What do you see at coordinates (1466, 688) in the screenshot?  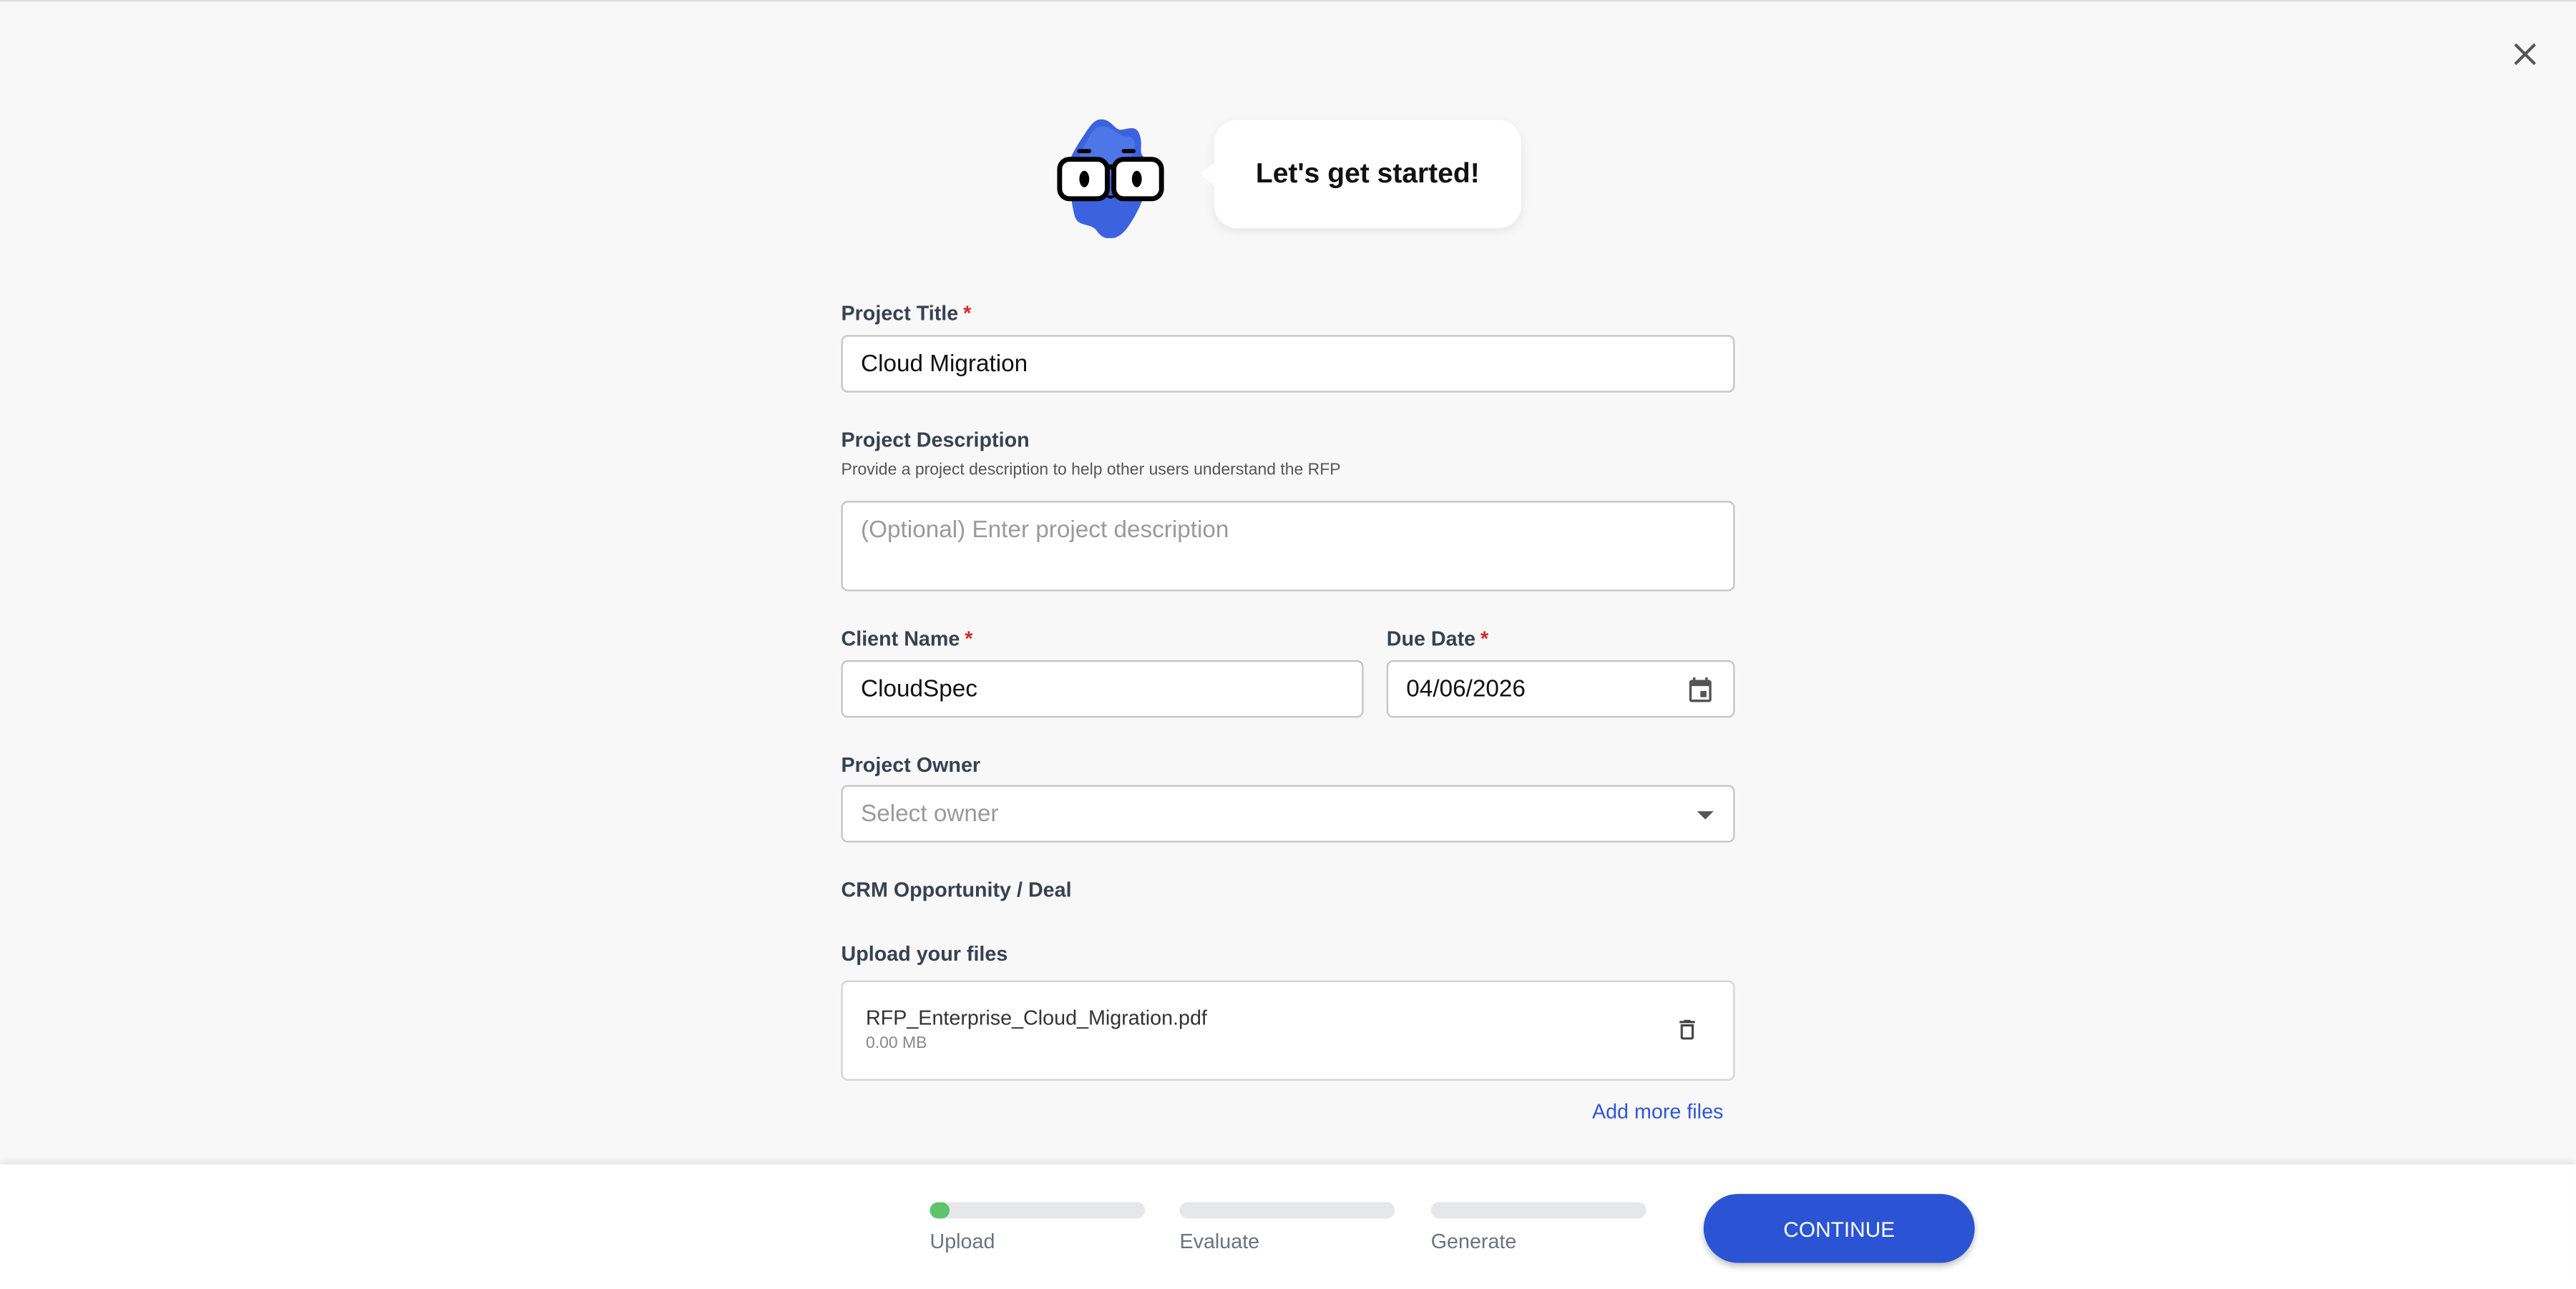 I see `input-value: 04/06/2026` at bounding box center [1466, 688].